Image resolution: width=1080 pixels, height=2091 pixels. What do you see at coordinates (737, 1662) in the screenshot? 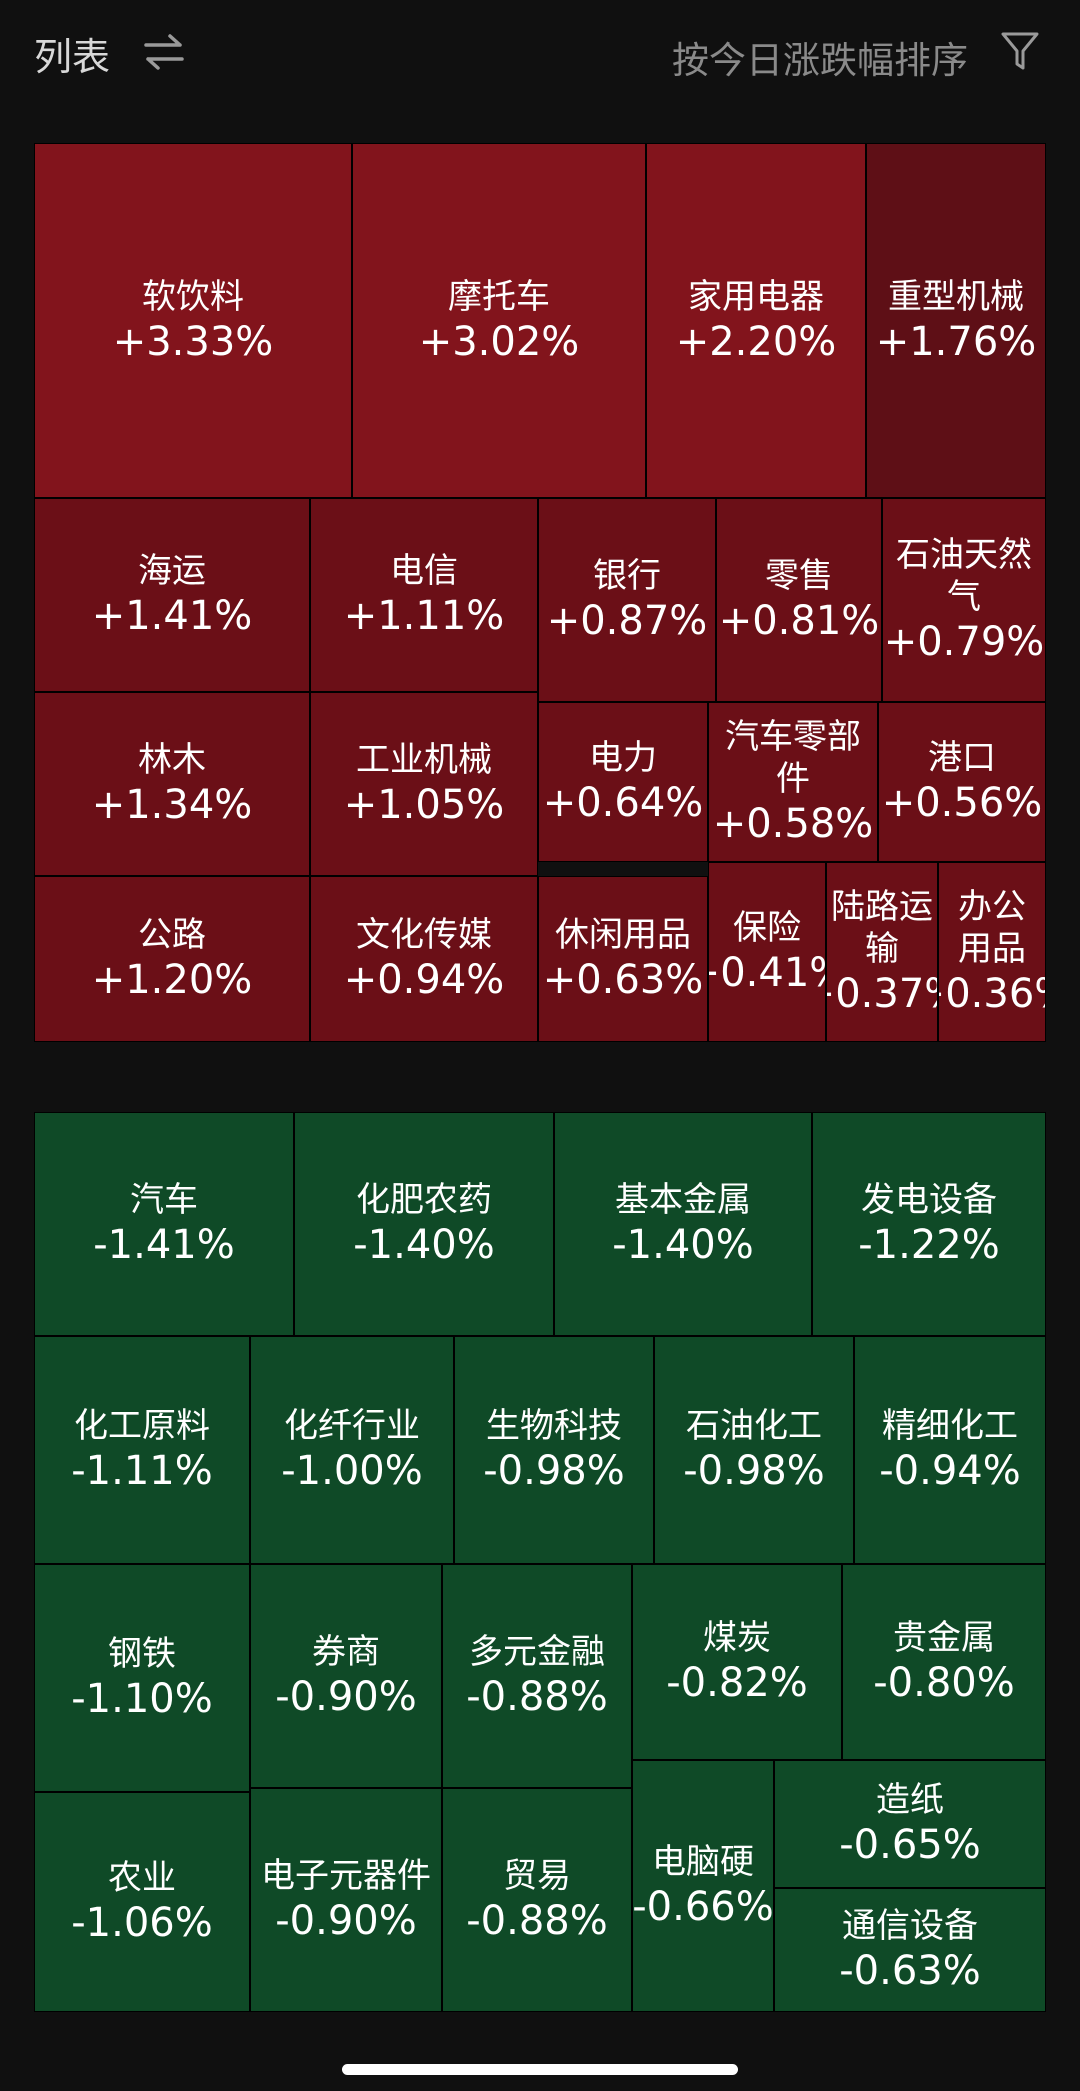
I see `loser-sector-tile: 煤炭 -0.82%` at bounding box center [737, 1662].